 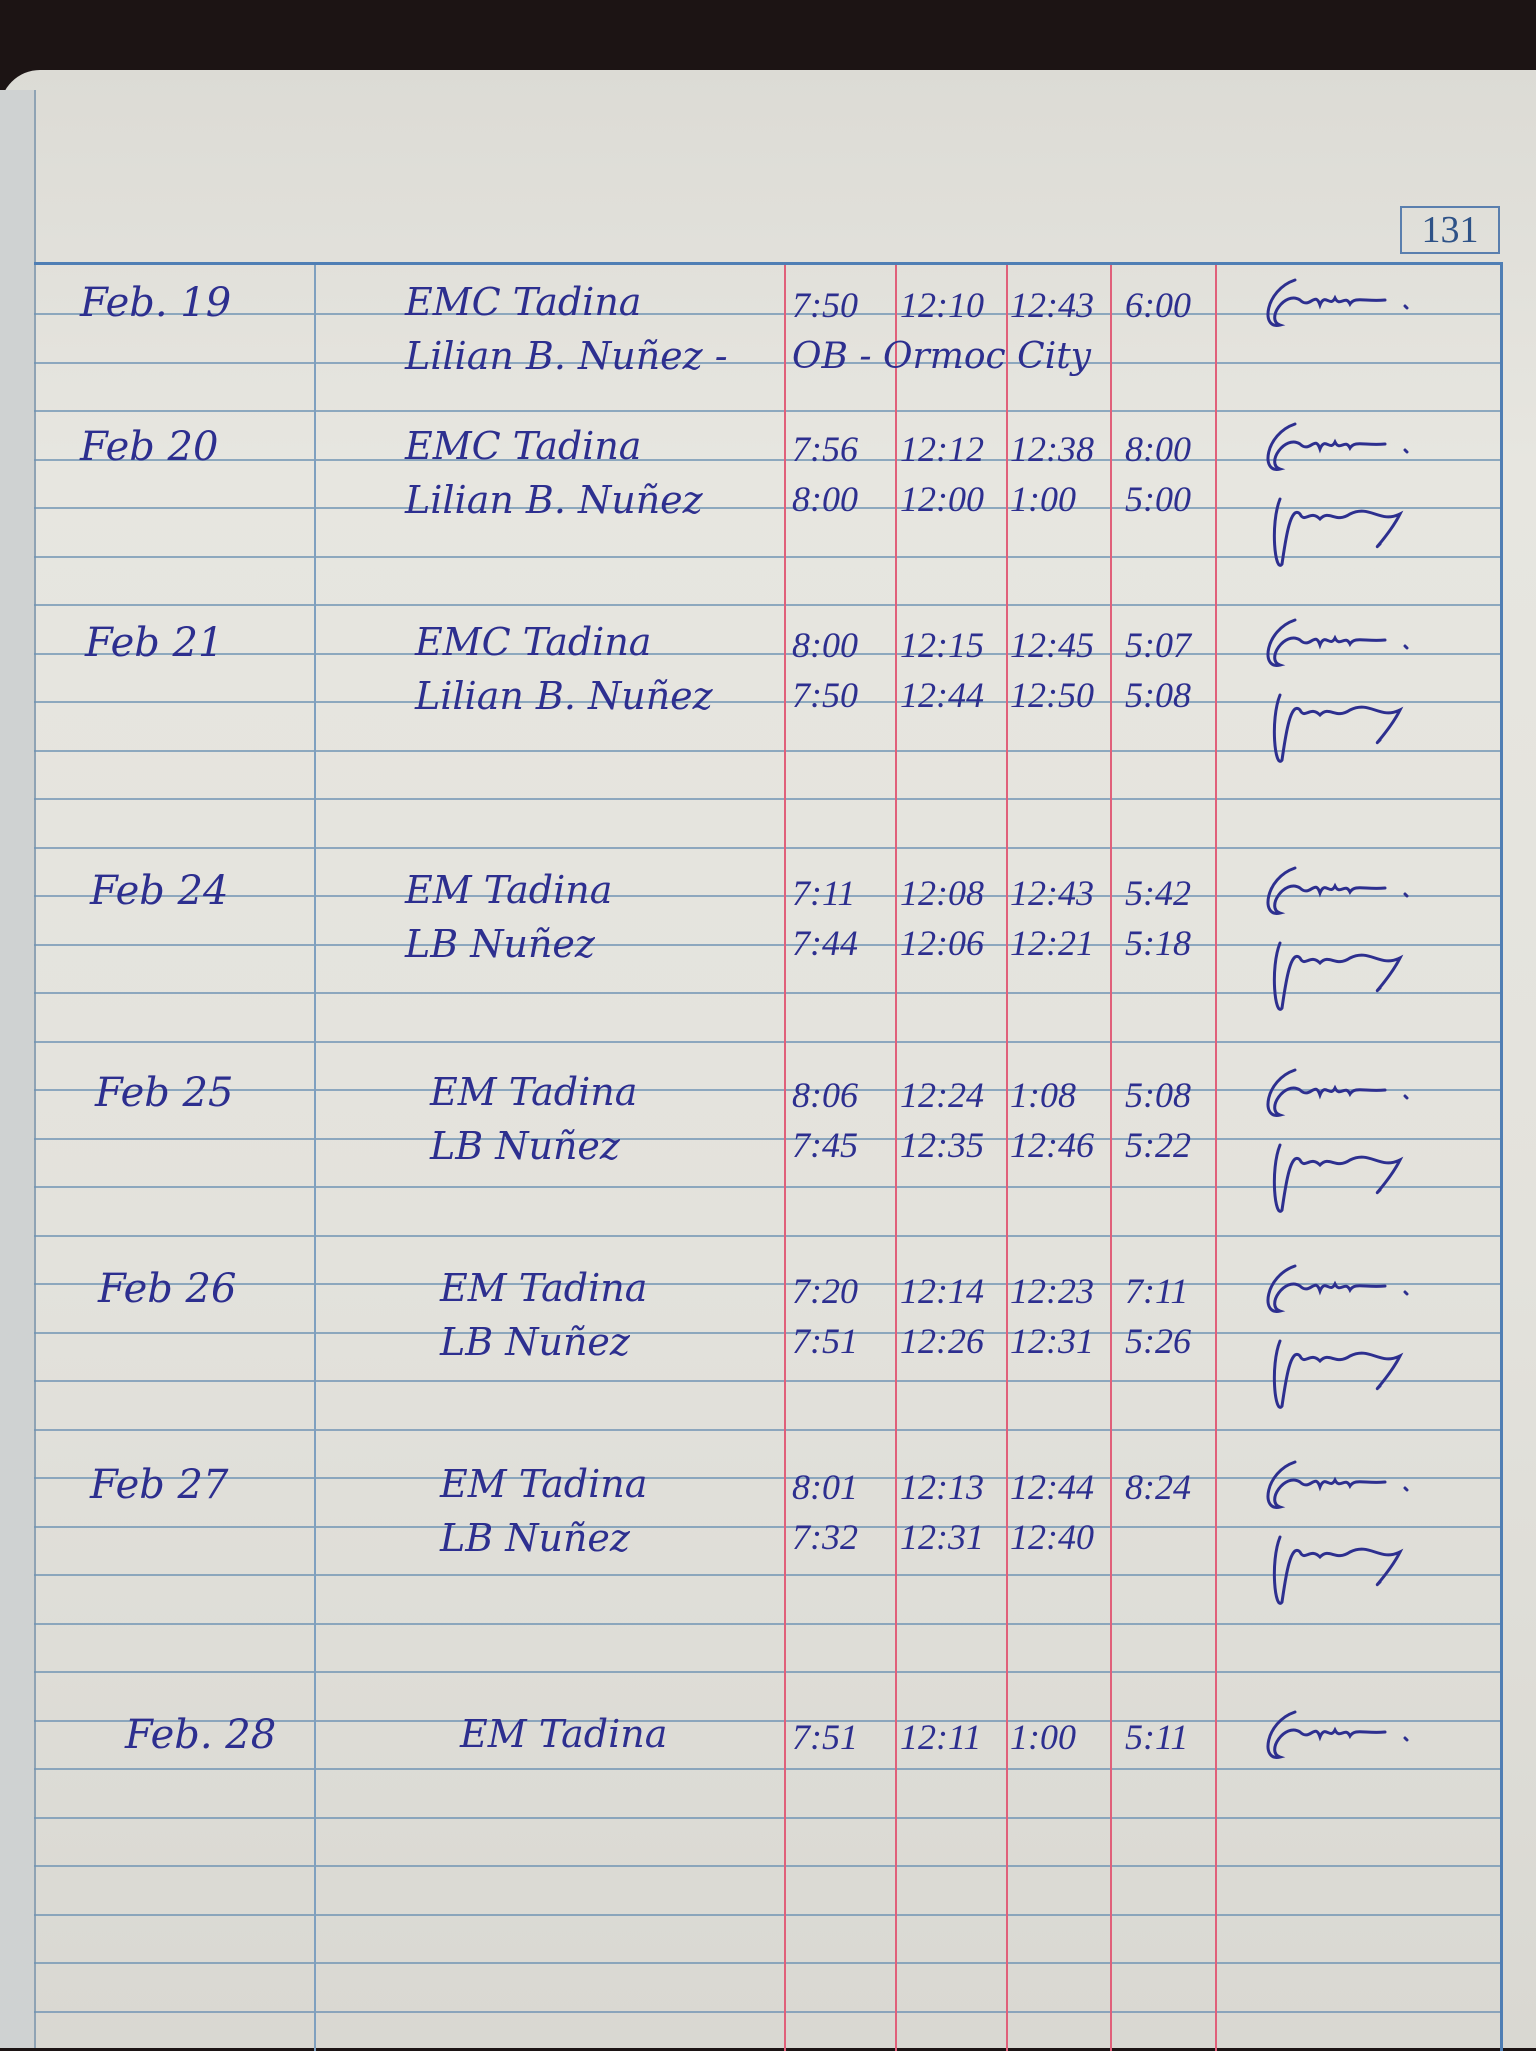 I want to click on time-out-am-divider, so click(x=896, y=1158).